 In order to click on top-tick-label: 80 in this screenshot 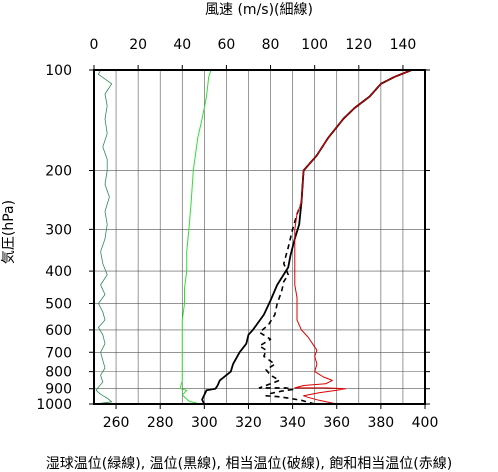, I will do `click(271, 45)`.